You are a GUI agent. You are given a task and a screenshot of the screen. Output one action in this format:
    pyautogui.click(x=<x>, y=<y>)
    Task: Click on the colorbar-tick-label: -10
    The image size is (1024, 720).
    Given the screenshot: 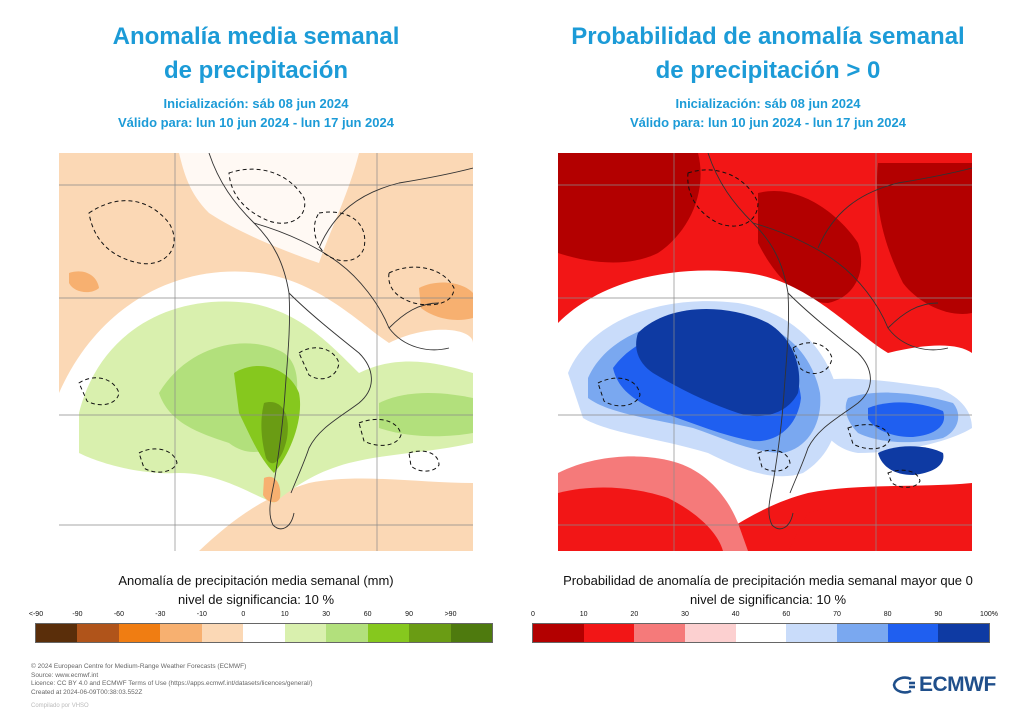 What is the action you would take?
    pyautogui.click(x=201, y=614)
    